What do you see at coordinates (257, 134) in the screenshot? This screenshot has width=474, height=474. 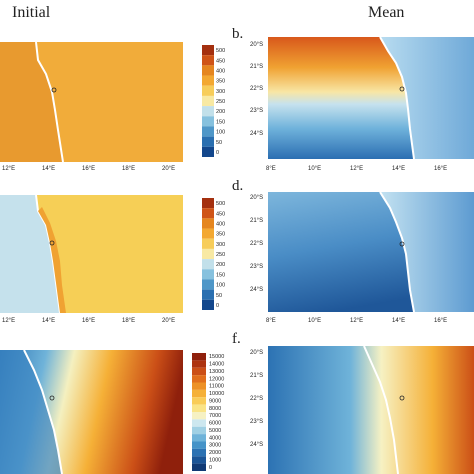 I see `tick-lat-24-top: 24°S` at bounding box center [257, 134].